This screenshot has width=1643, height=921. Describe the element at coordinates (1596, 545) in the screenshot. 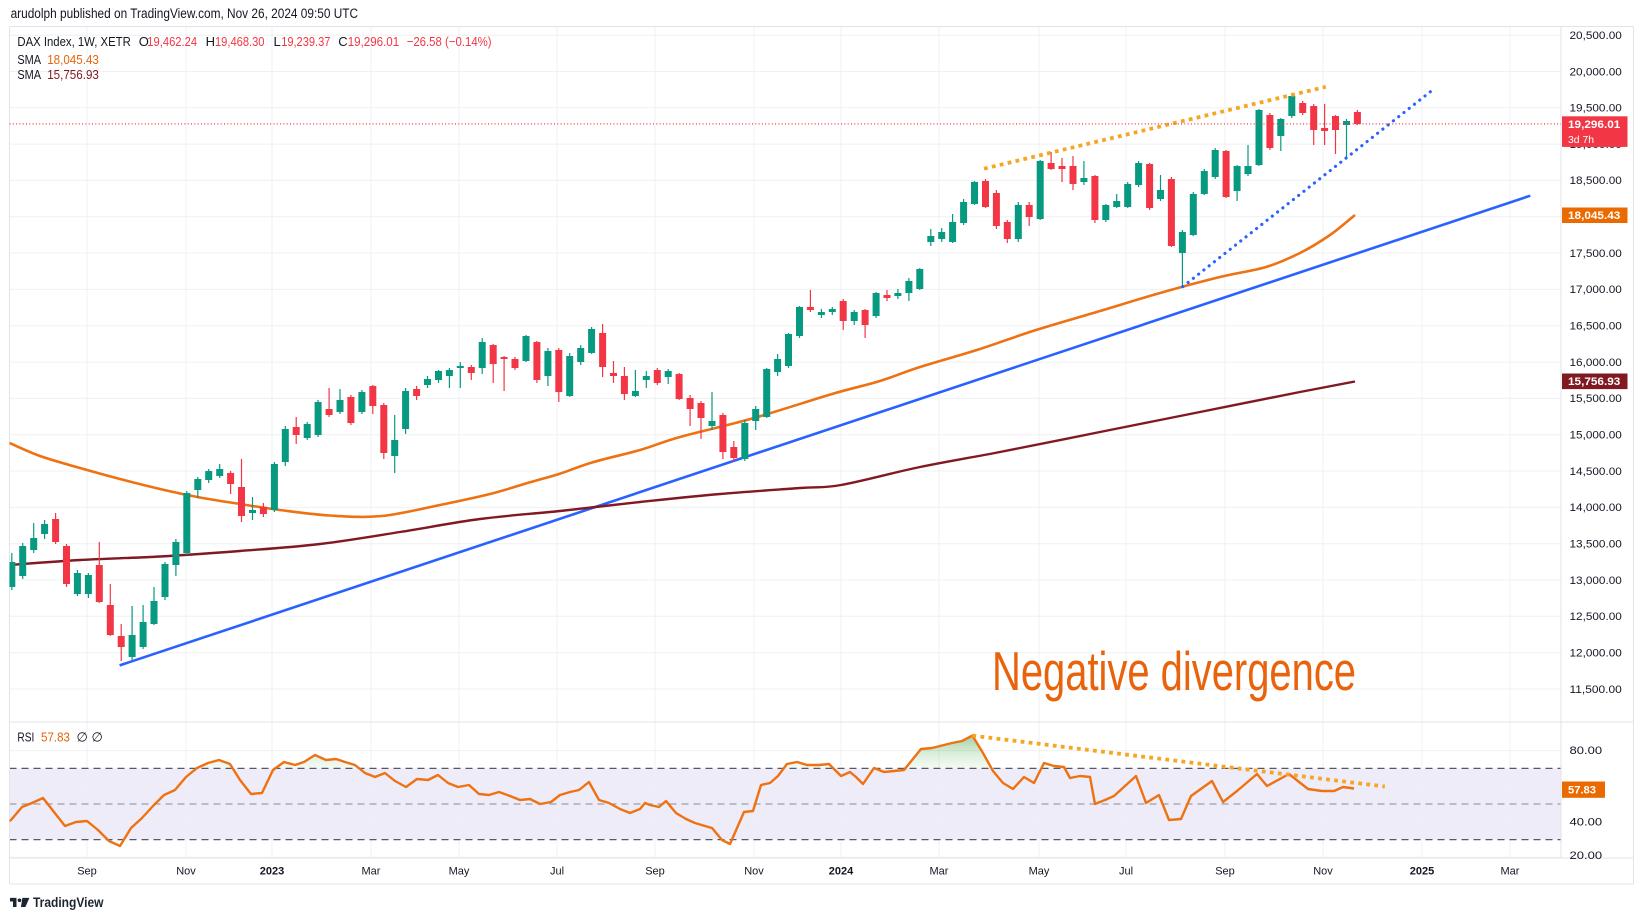

I see `svg-text: 13,500.00` at that location.